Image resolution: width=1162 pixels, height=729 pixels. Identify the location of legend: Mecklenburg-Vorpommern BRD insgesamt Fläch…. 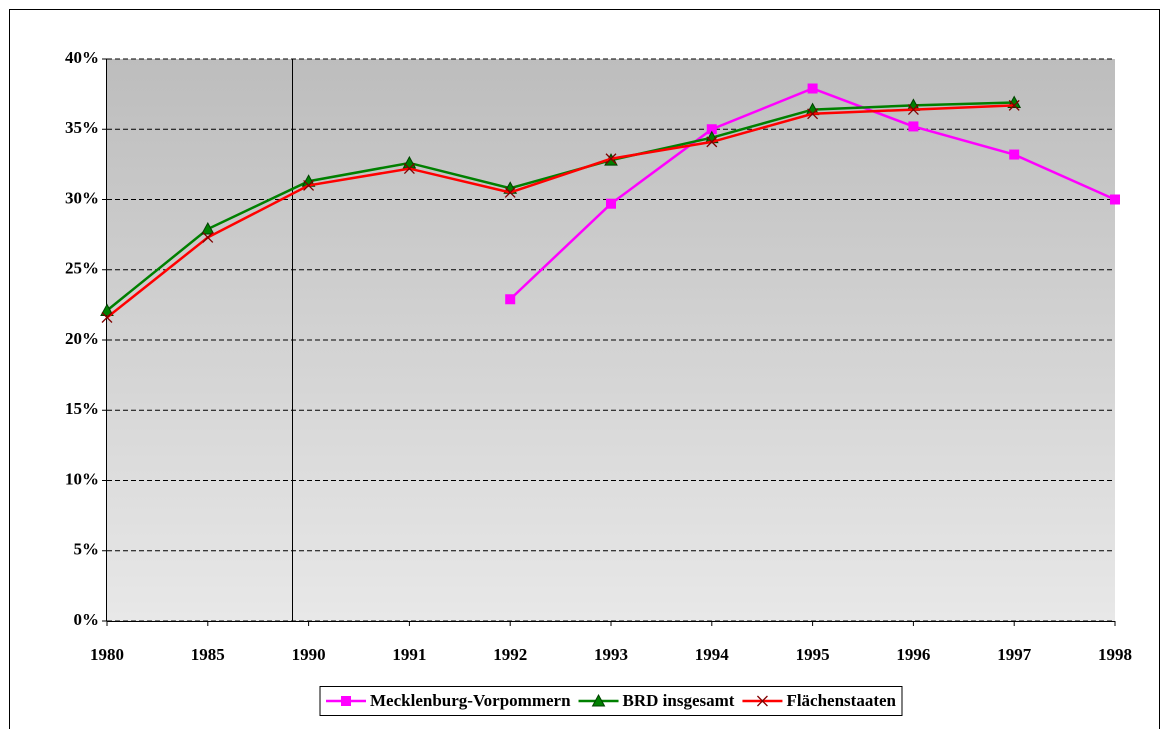
(611, 701).